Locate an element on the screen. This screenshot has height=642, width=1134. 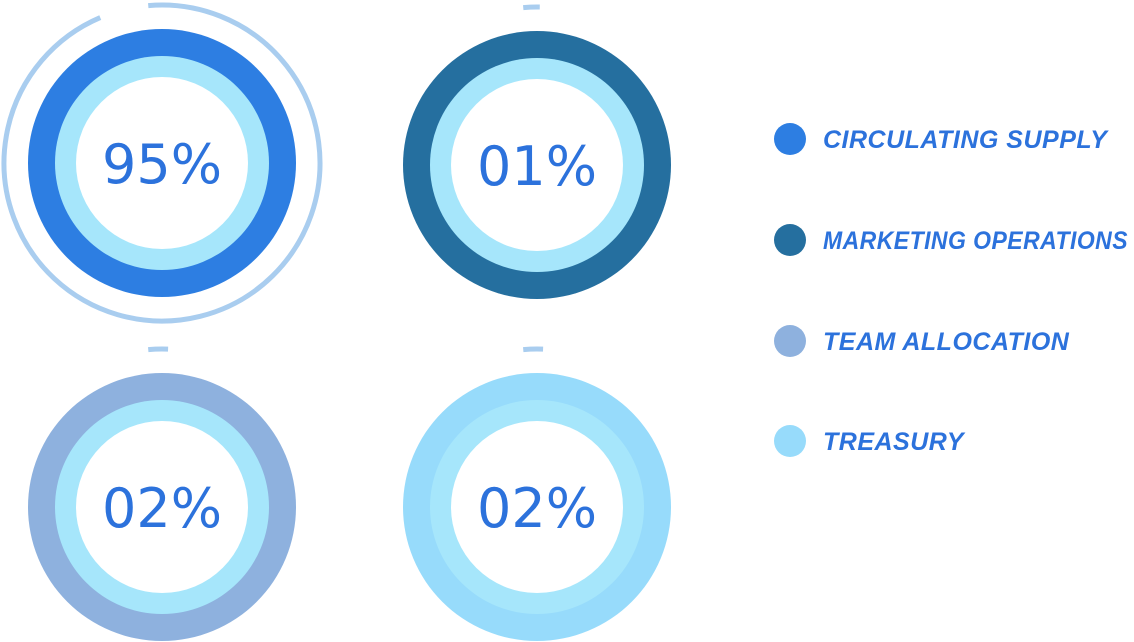
donut-center-circulating-supply is located at coordinates (162, 163).